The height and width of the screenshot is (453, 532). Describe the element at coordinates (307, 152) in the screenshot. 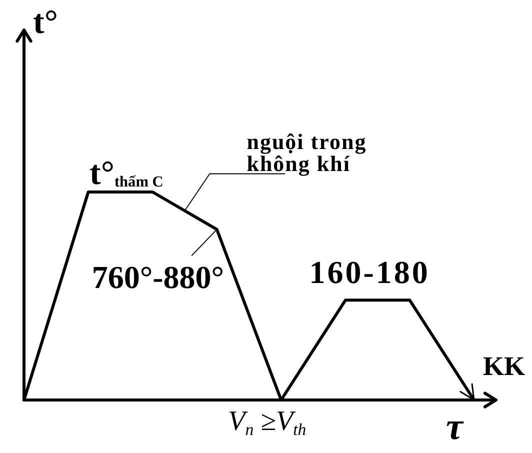

I see `text: nguội trong không khí` at that location.